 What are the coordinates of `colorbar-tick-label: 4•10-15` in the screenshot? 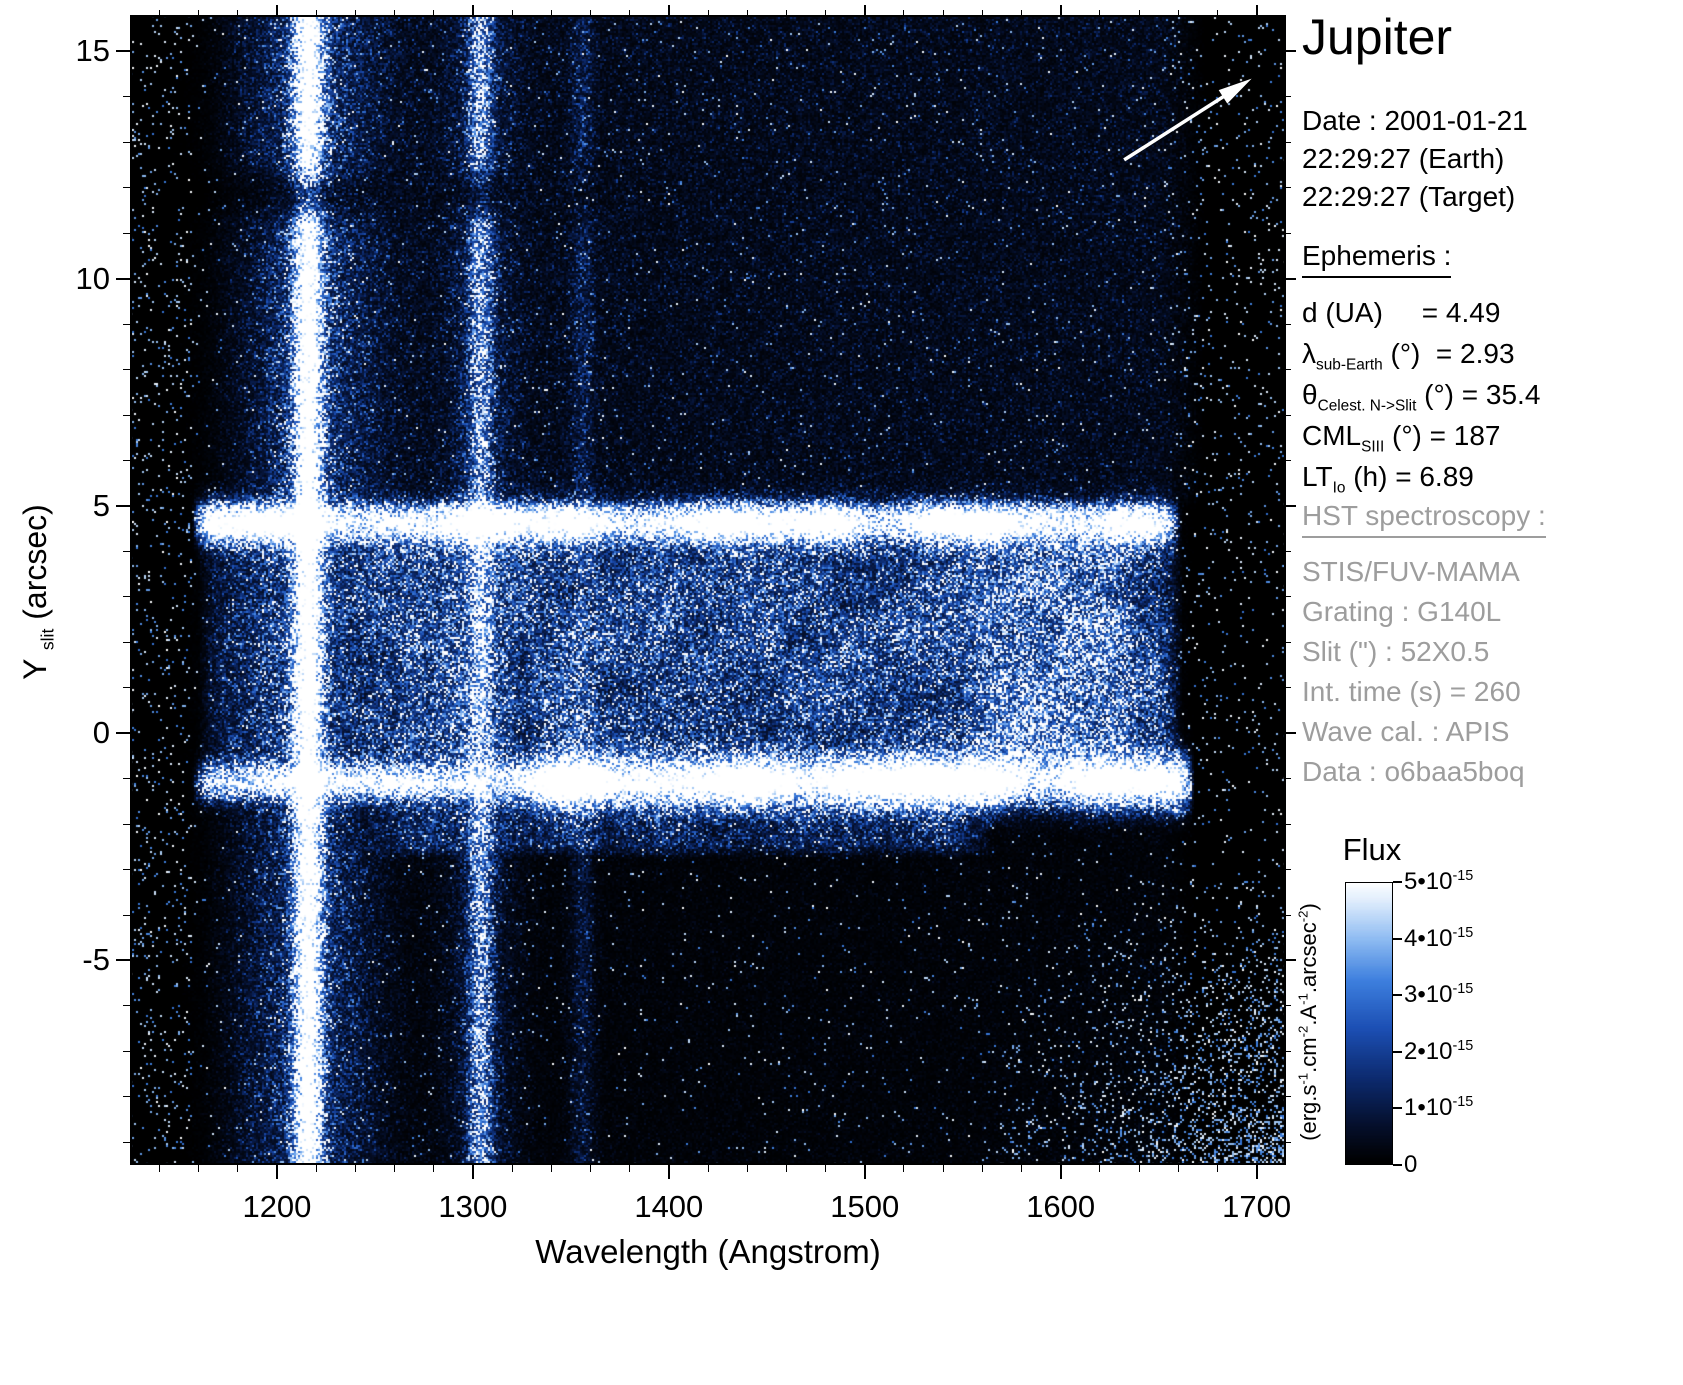 It's located at (1439, 938).